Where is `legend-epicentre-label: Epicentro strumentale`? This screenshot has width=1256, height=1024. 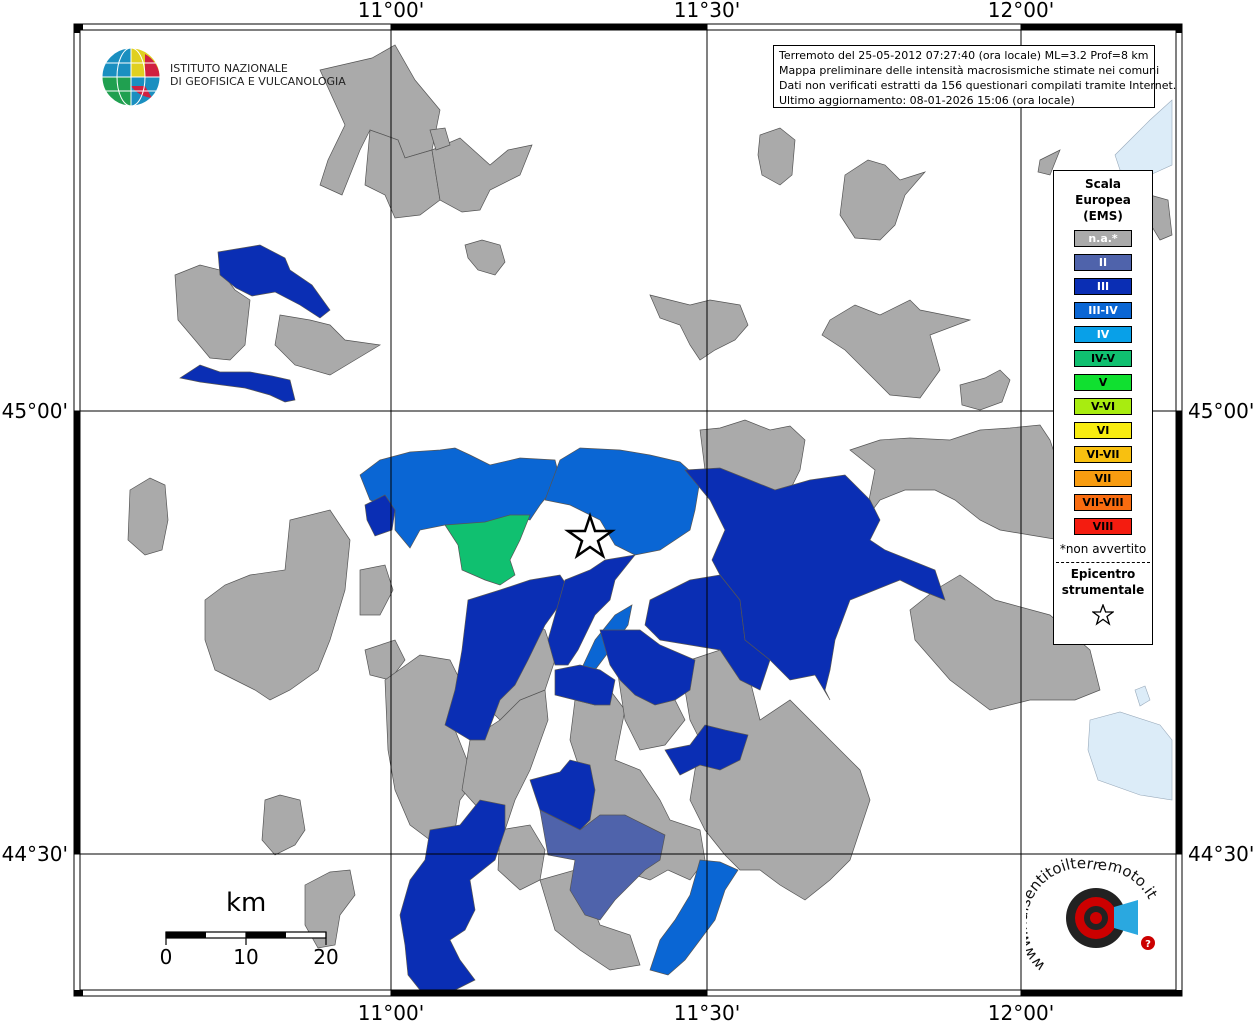 legend-epicentre-label: Epicentro strumentale is located at coordinates (1103, 582).